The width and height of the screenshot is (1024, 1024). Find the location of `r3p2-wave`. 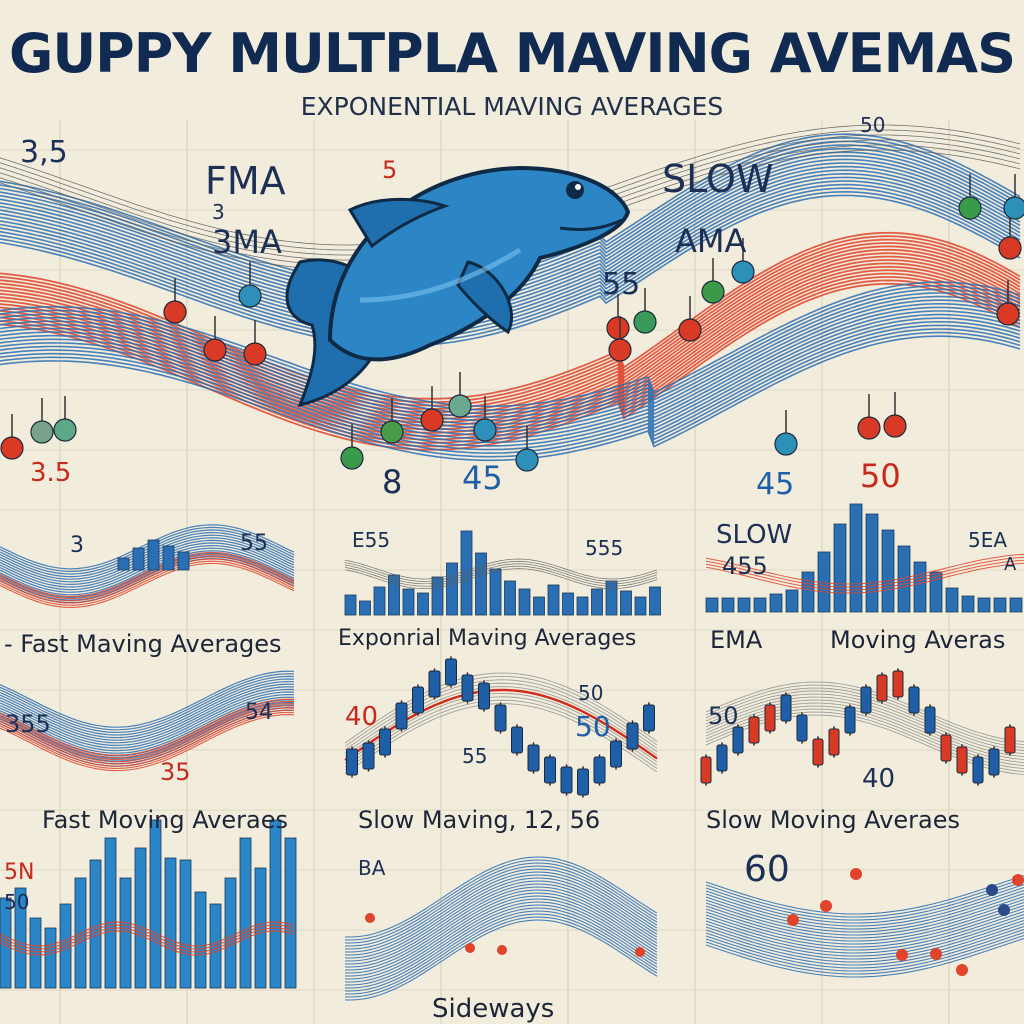

r3p2-wave is located at coordinates (501, 928).